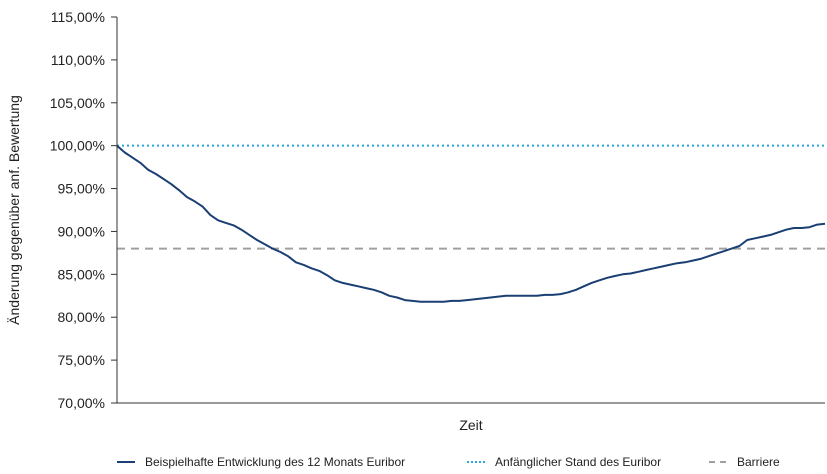  What do you see at coordinates (81, 274) in the screenshot?
I see `y-tick-label: 85,00%` at bounding box center [81, 274].